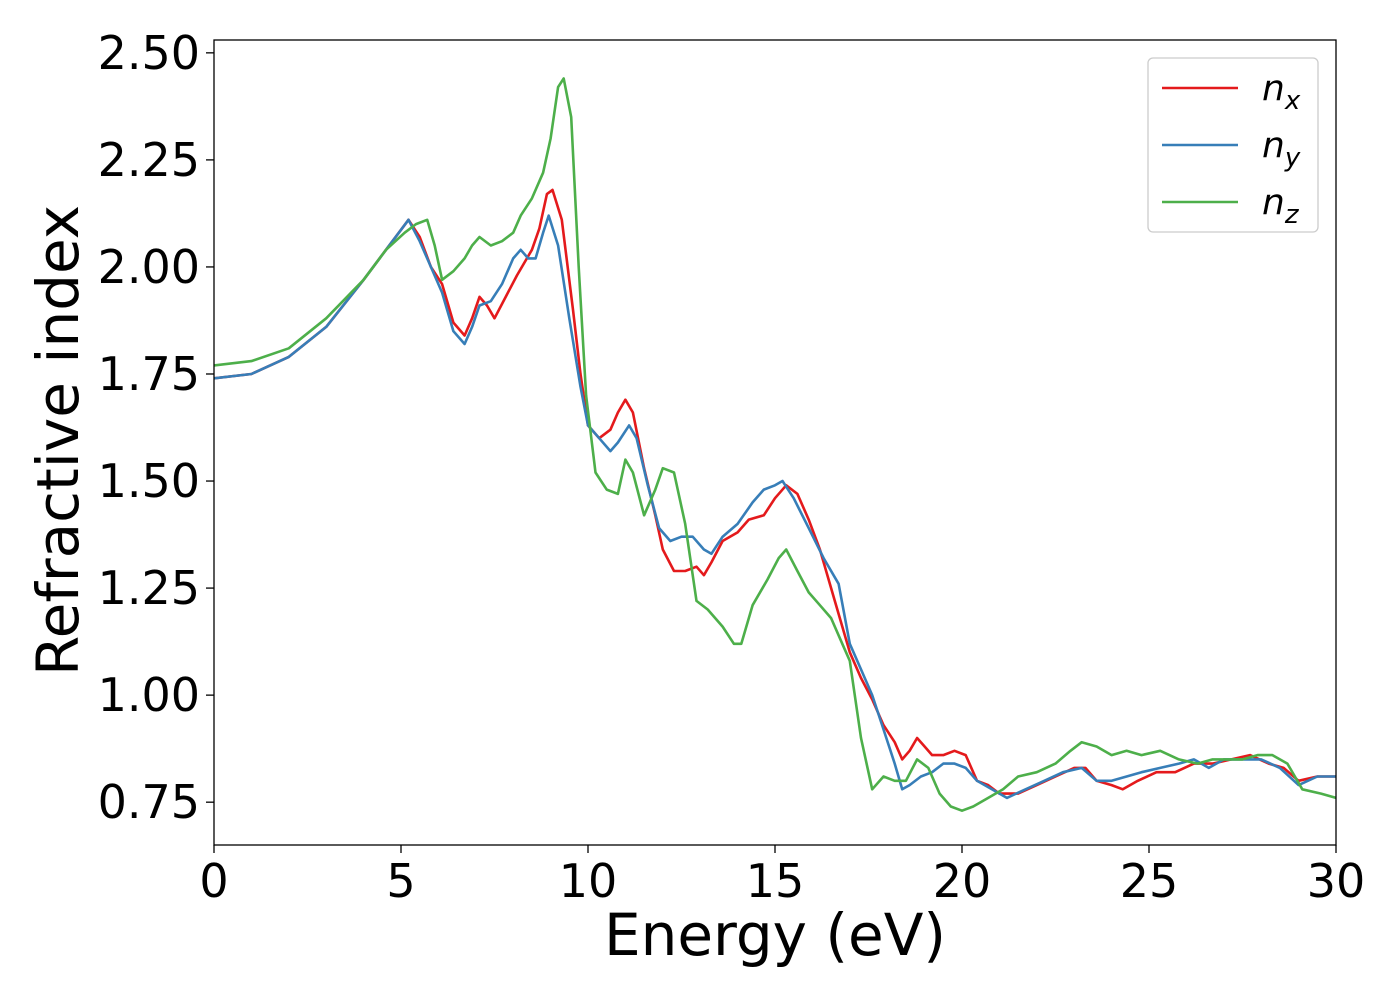 The width and height of the screenshot is (1400, 1000). I want to click on x-axis-ticks: 0 5 10 15 20 25 30, so click(782, 876).